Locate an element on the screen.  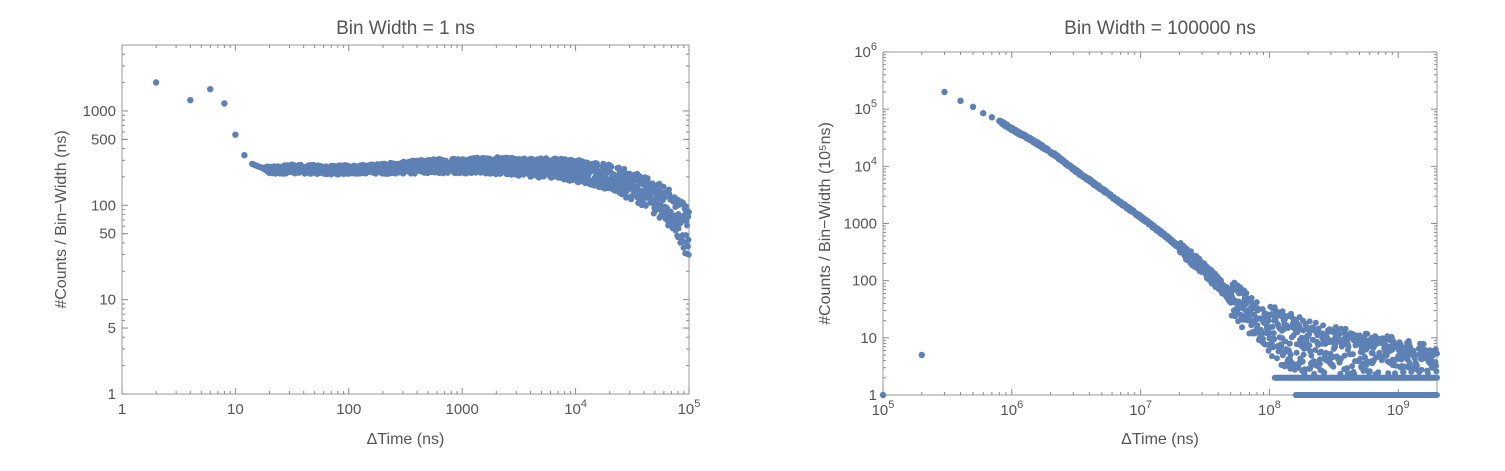
y-tick-label: 500 is located at coordinates (103, 139).